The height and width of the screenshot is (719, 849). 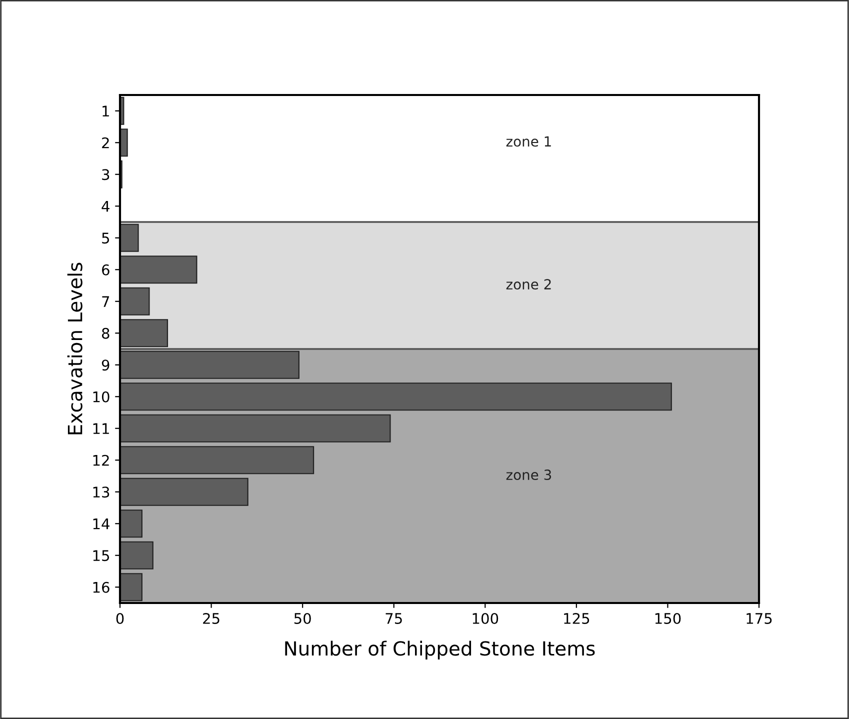 I want to click on x-tick-label: 75, so click(x=394, y=618).